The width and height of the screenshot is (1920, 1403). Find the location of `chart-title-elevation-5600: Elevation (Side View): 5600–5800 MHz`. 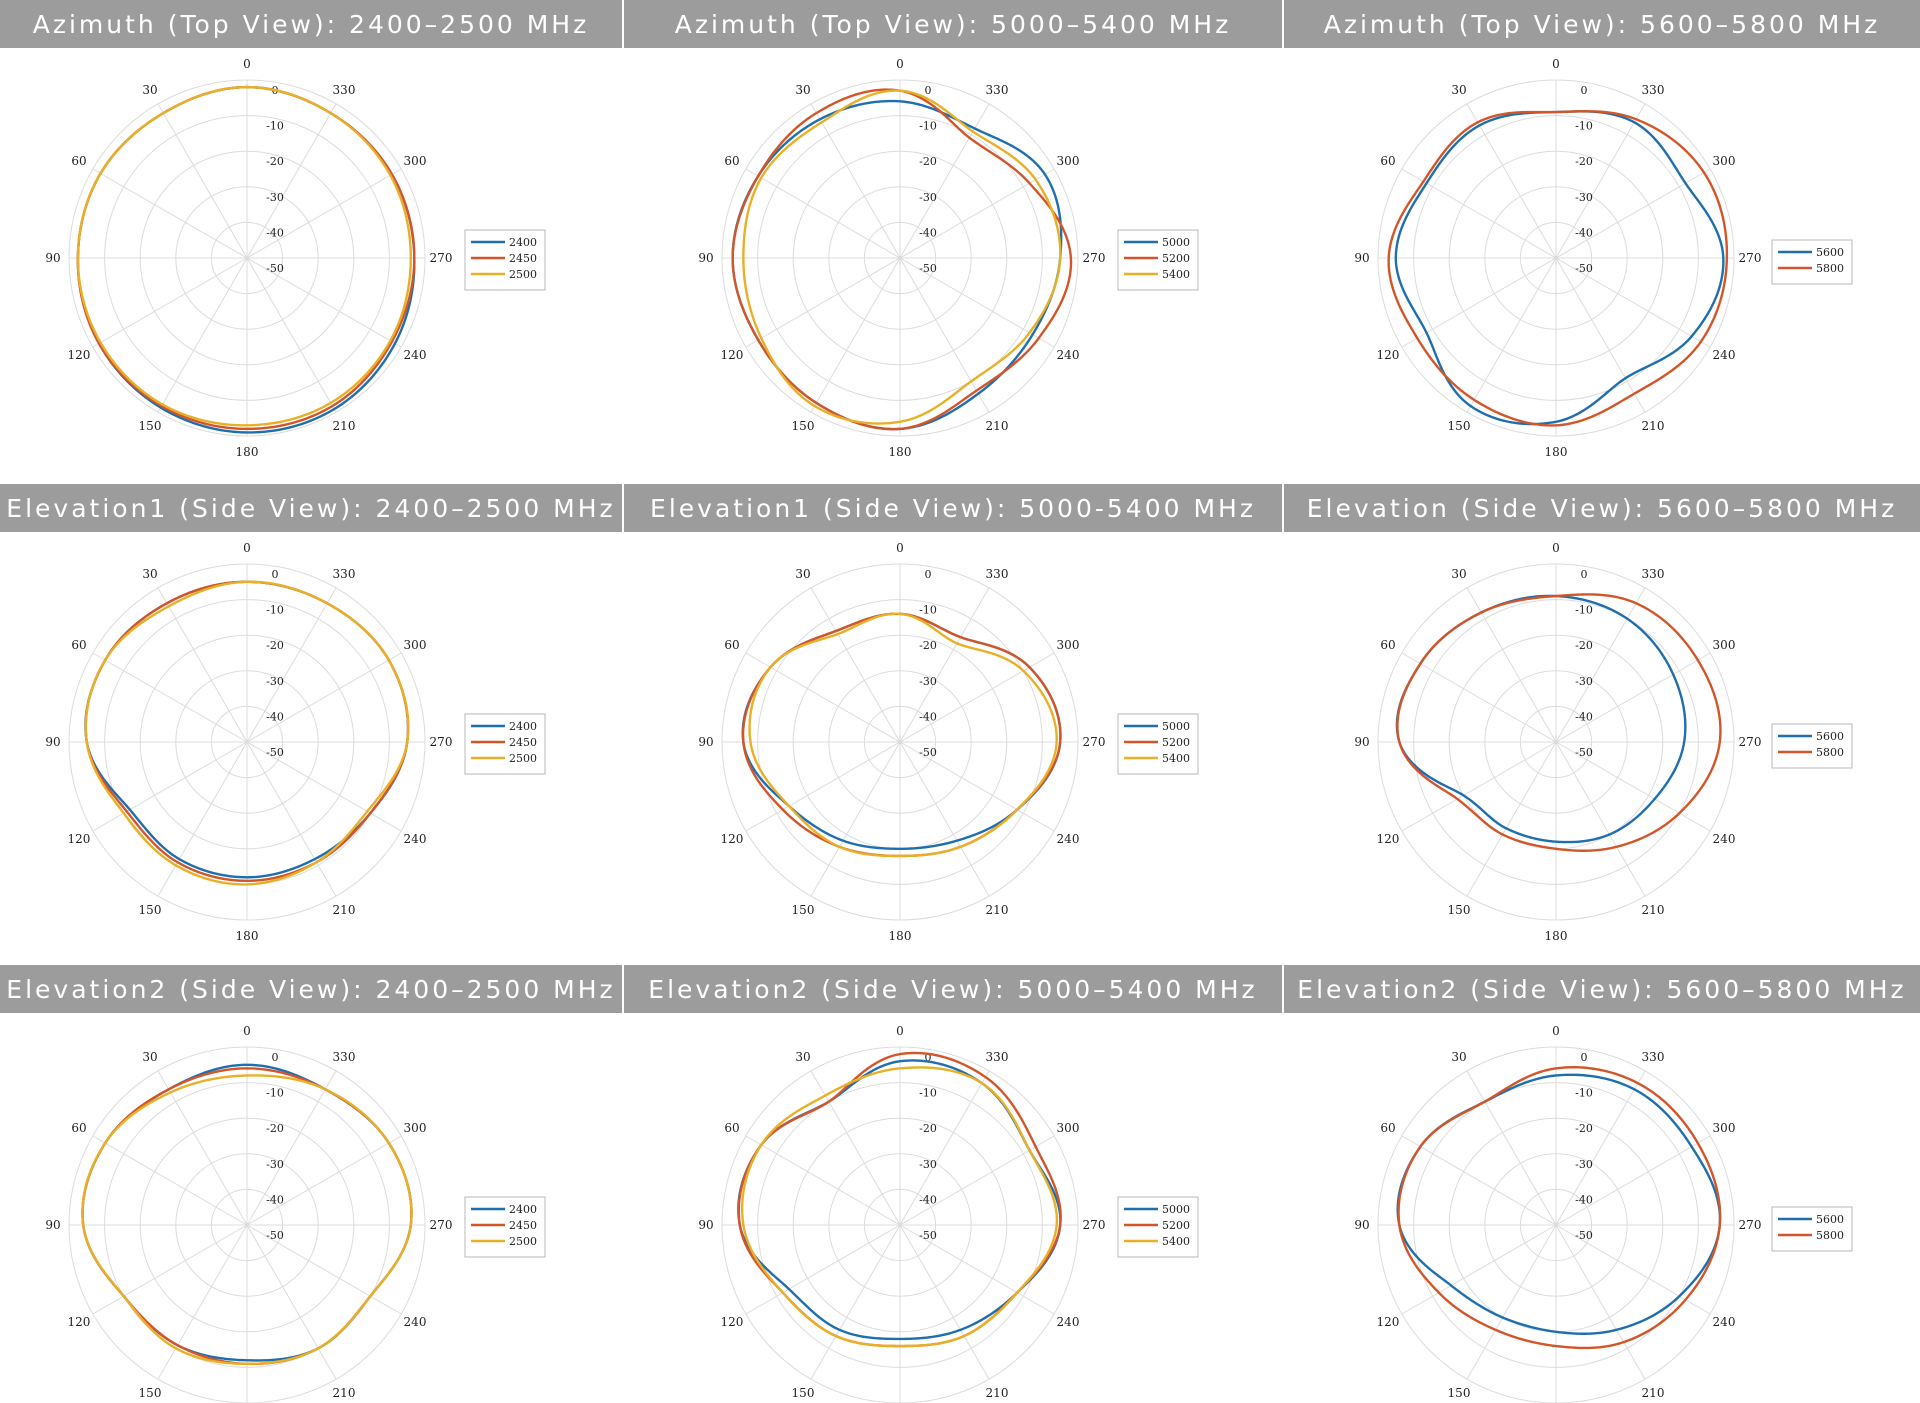

chart-title-elevation-5600: Elevation (Side View): 5600–5800 MHz is located at coordinates (1602, 508).